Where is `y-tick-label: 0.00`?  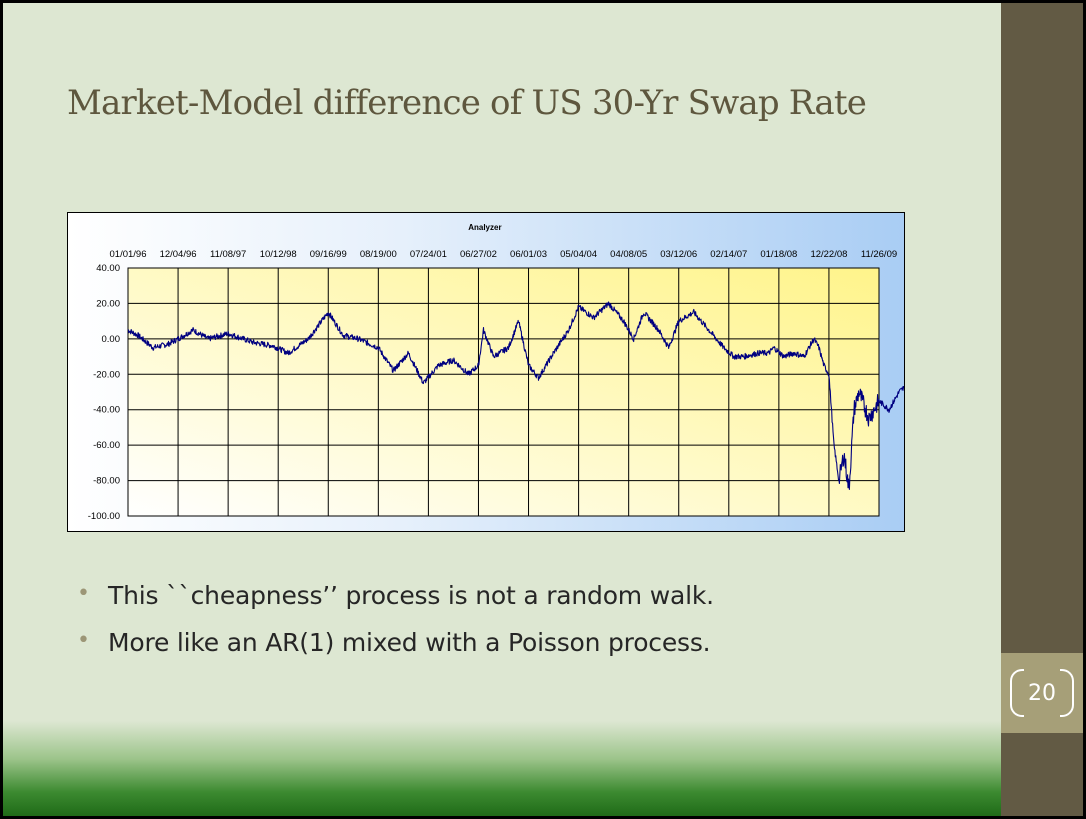 y-tick-label: 0.00 is located at coordinates (111, 339).